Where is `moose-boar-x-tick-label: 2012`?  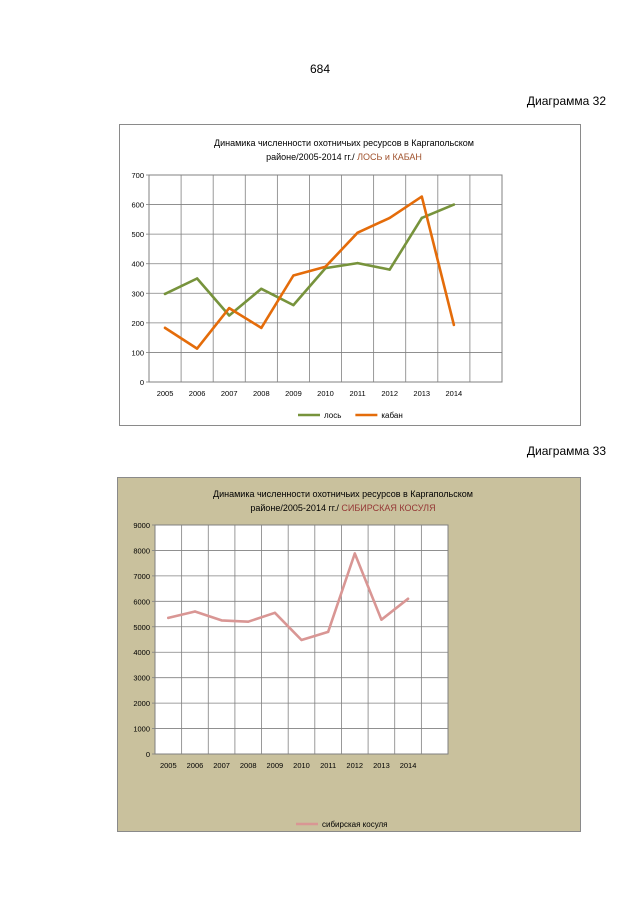
moose-boar-x-tick-label: 2012 is located at coordinates (389, 393).